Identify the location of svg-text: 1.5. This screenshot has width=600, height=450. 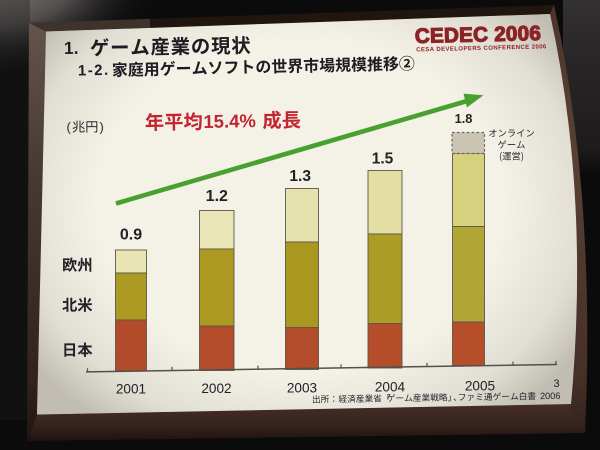
(383, 159).